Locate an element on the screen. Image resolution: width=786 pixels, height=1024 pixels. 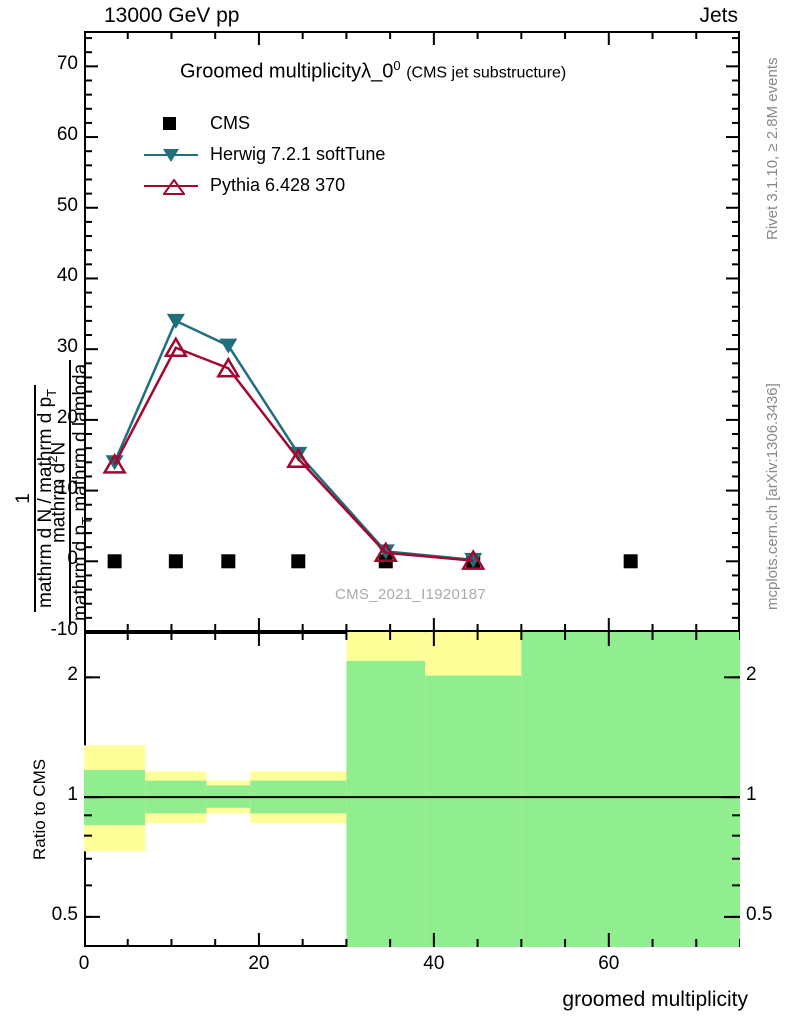
legend-line is located at coordinates (171, 186).